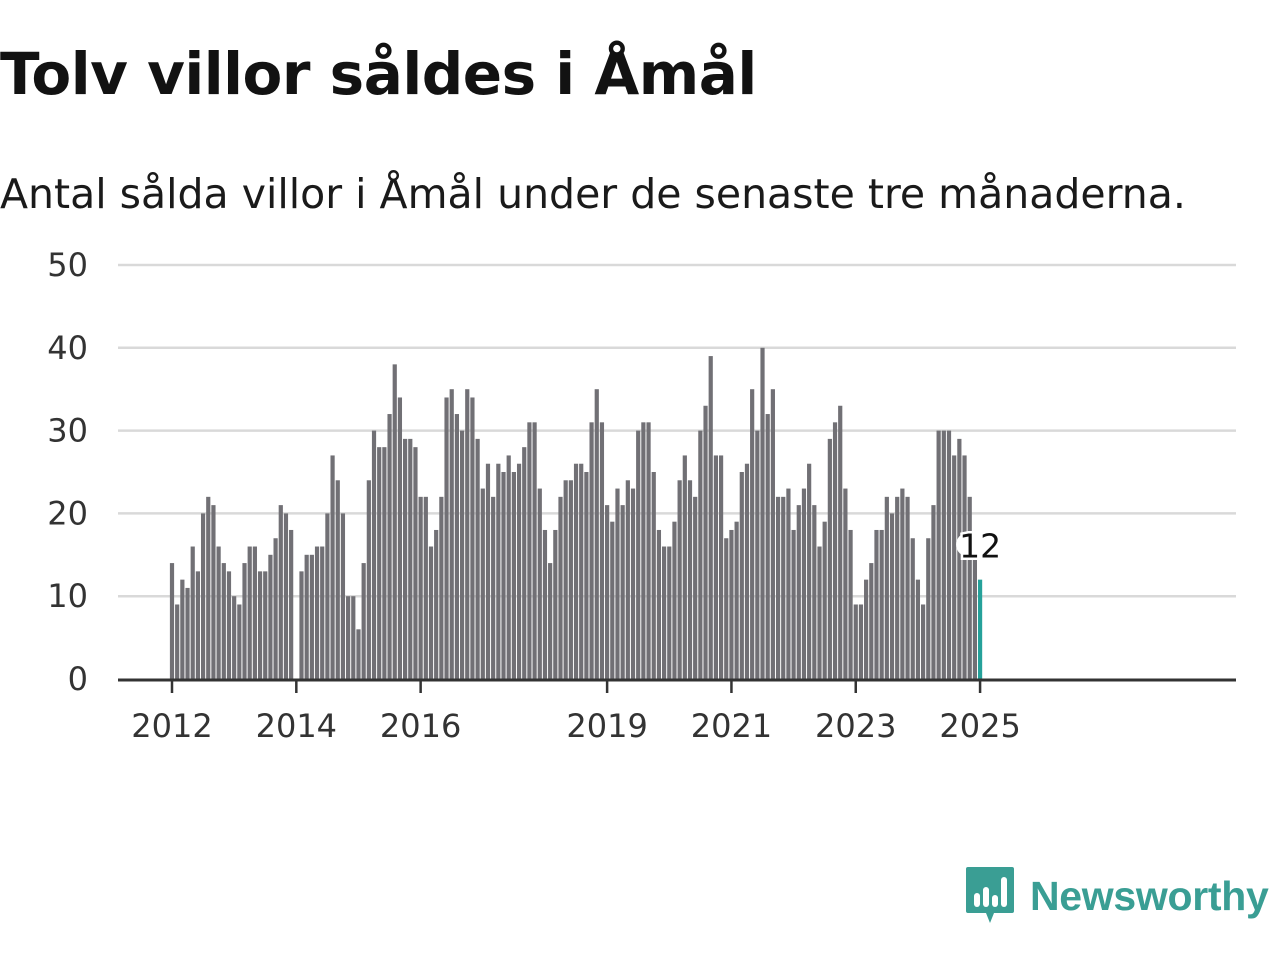 Image resolution: width=1280 pixels, height=960 pixels. I want to click on bar-highlight, so click(980, 629).